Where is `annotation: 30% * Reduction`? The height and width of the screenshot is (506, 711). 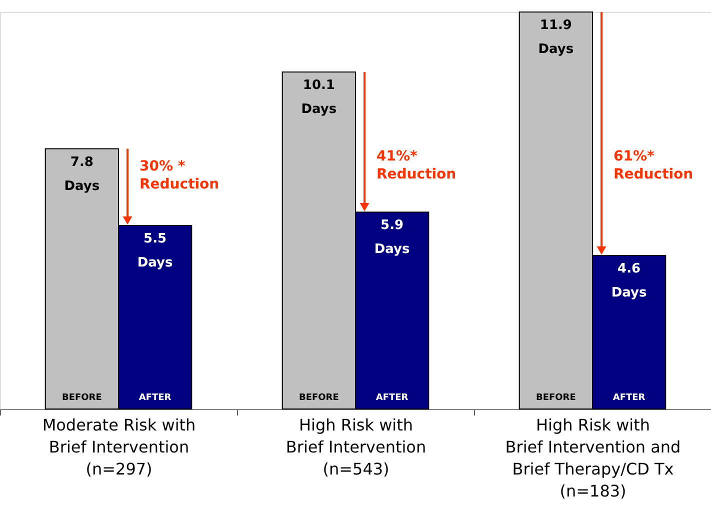
annotation: 30% * Reduction is located at coordinates (180, 175).